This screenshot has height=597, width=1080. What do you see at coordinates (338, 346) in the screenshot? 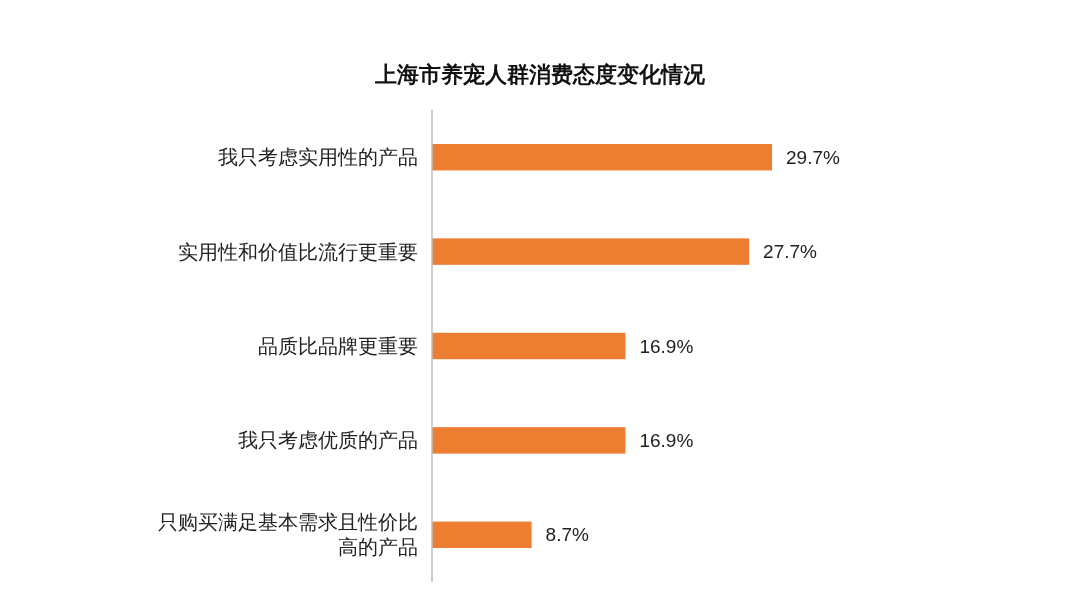
I see `y-tick-label: 品质比品牌更重要` at bounding box center [338, 346].